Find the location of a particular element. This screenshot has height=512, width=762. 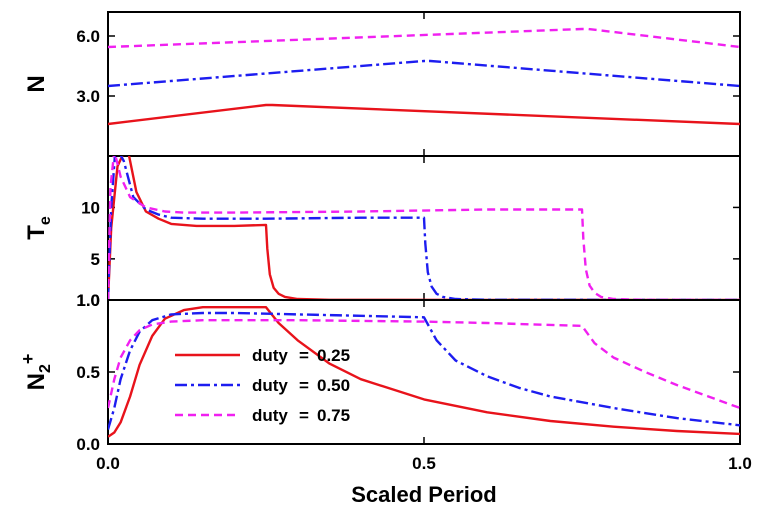

y-tick-label: 1.0 is located at coordinates (88, 300).